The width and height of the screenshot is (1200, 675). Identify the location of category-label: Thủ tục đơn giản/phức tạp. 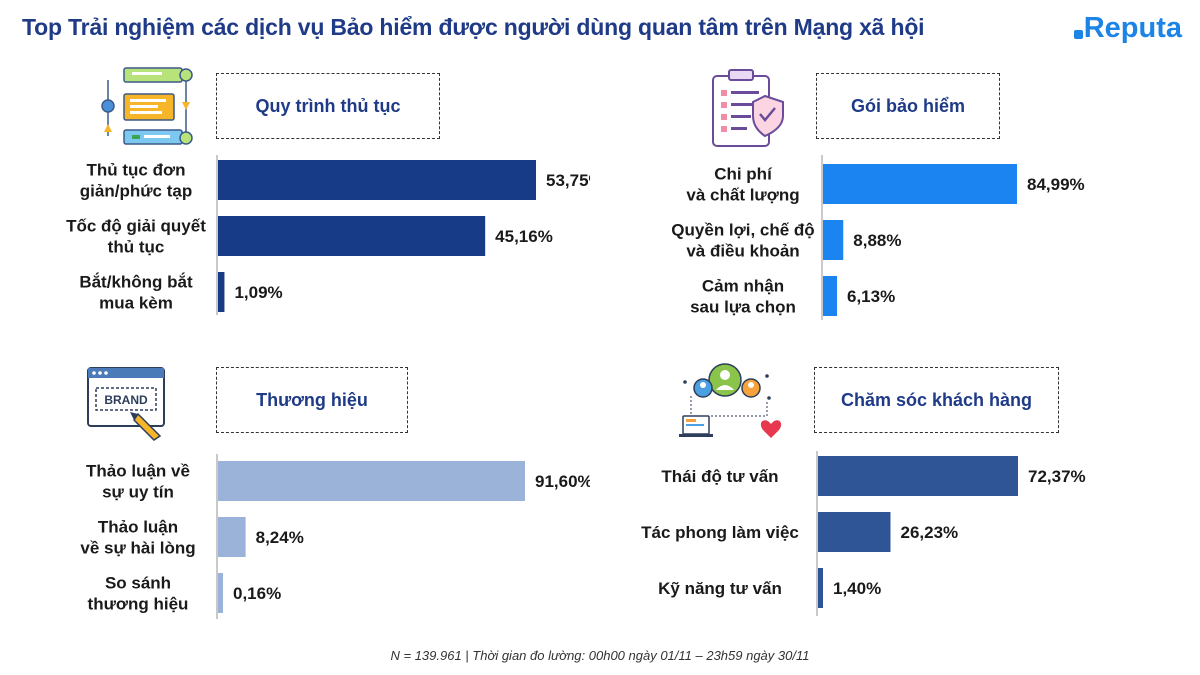
(136, 181).